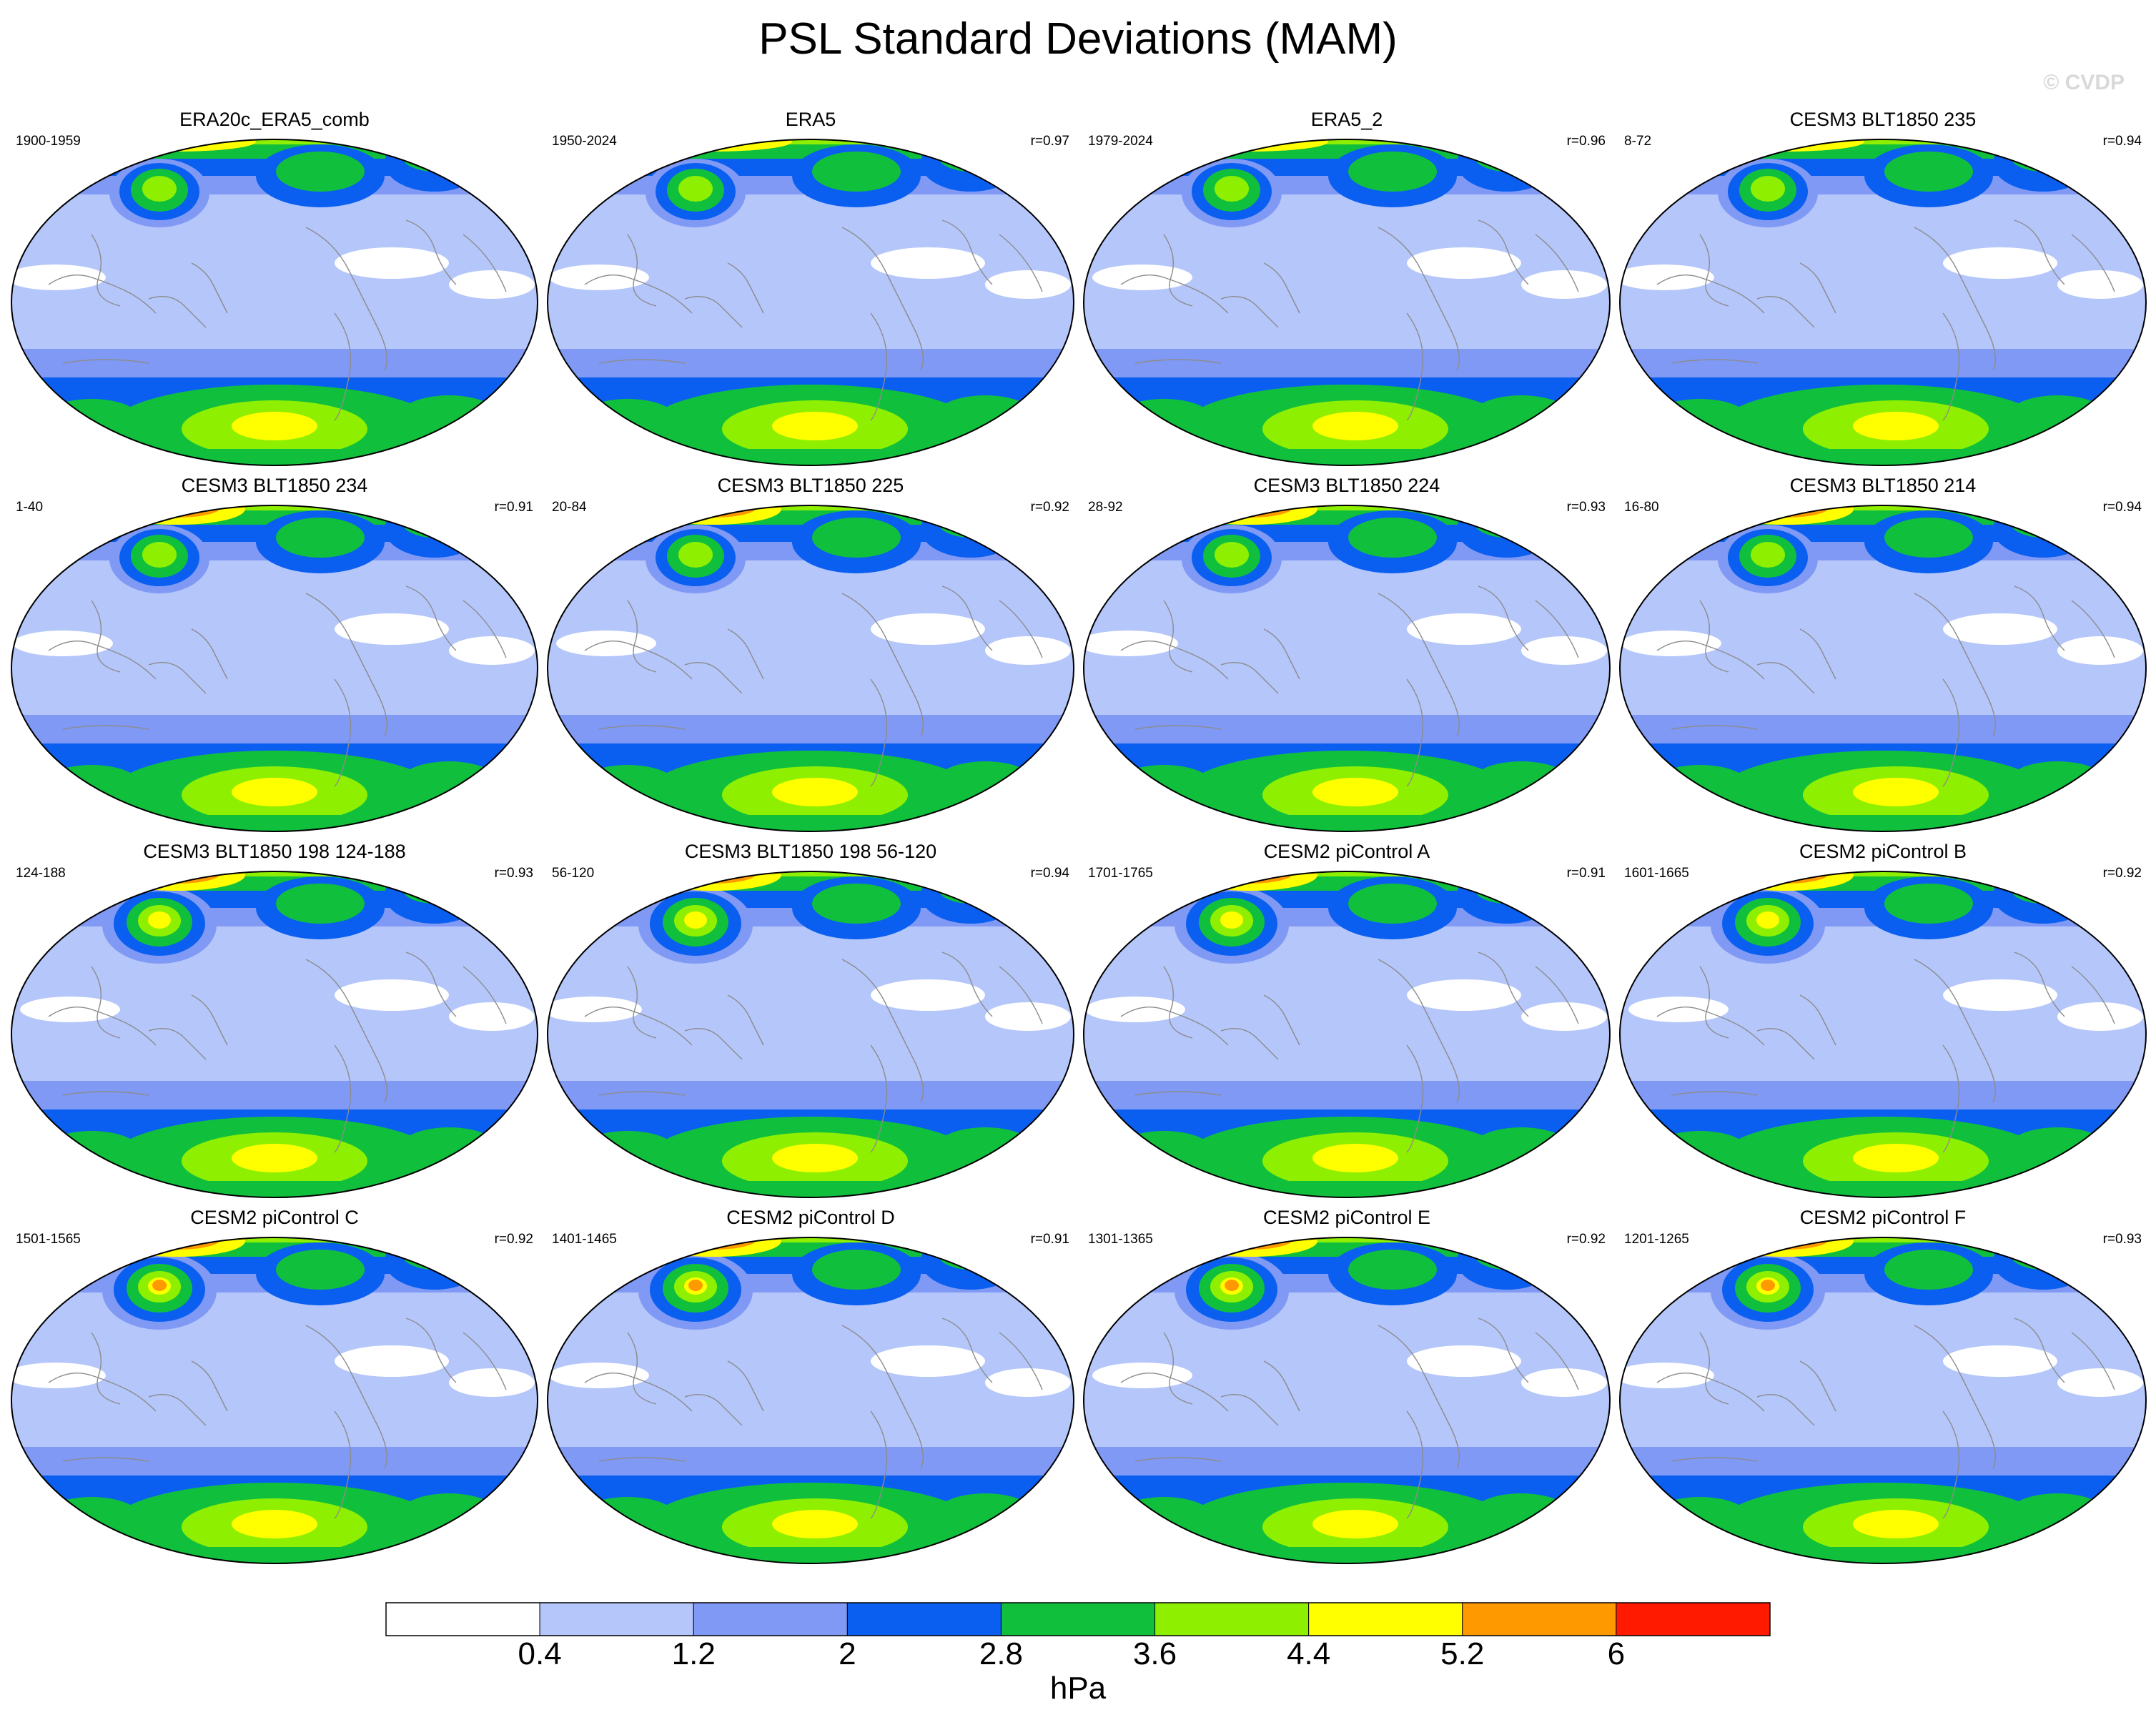 This screenshot has width=2156, height=1730. I want to click on colorbar-tick-label: 0.4, so click(540, 1653).